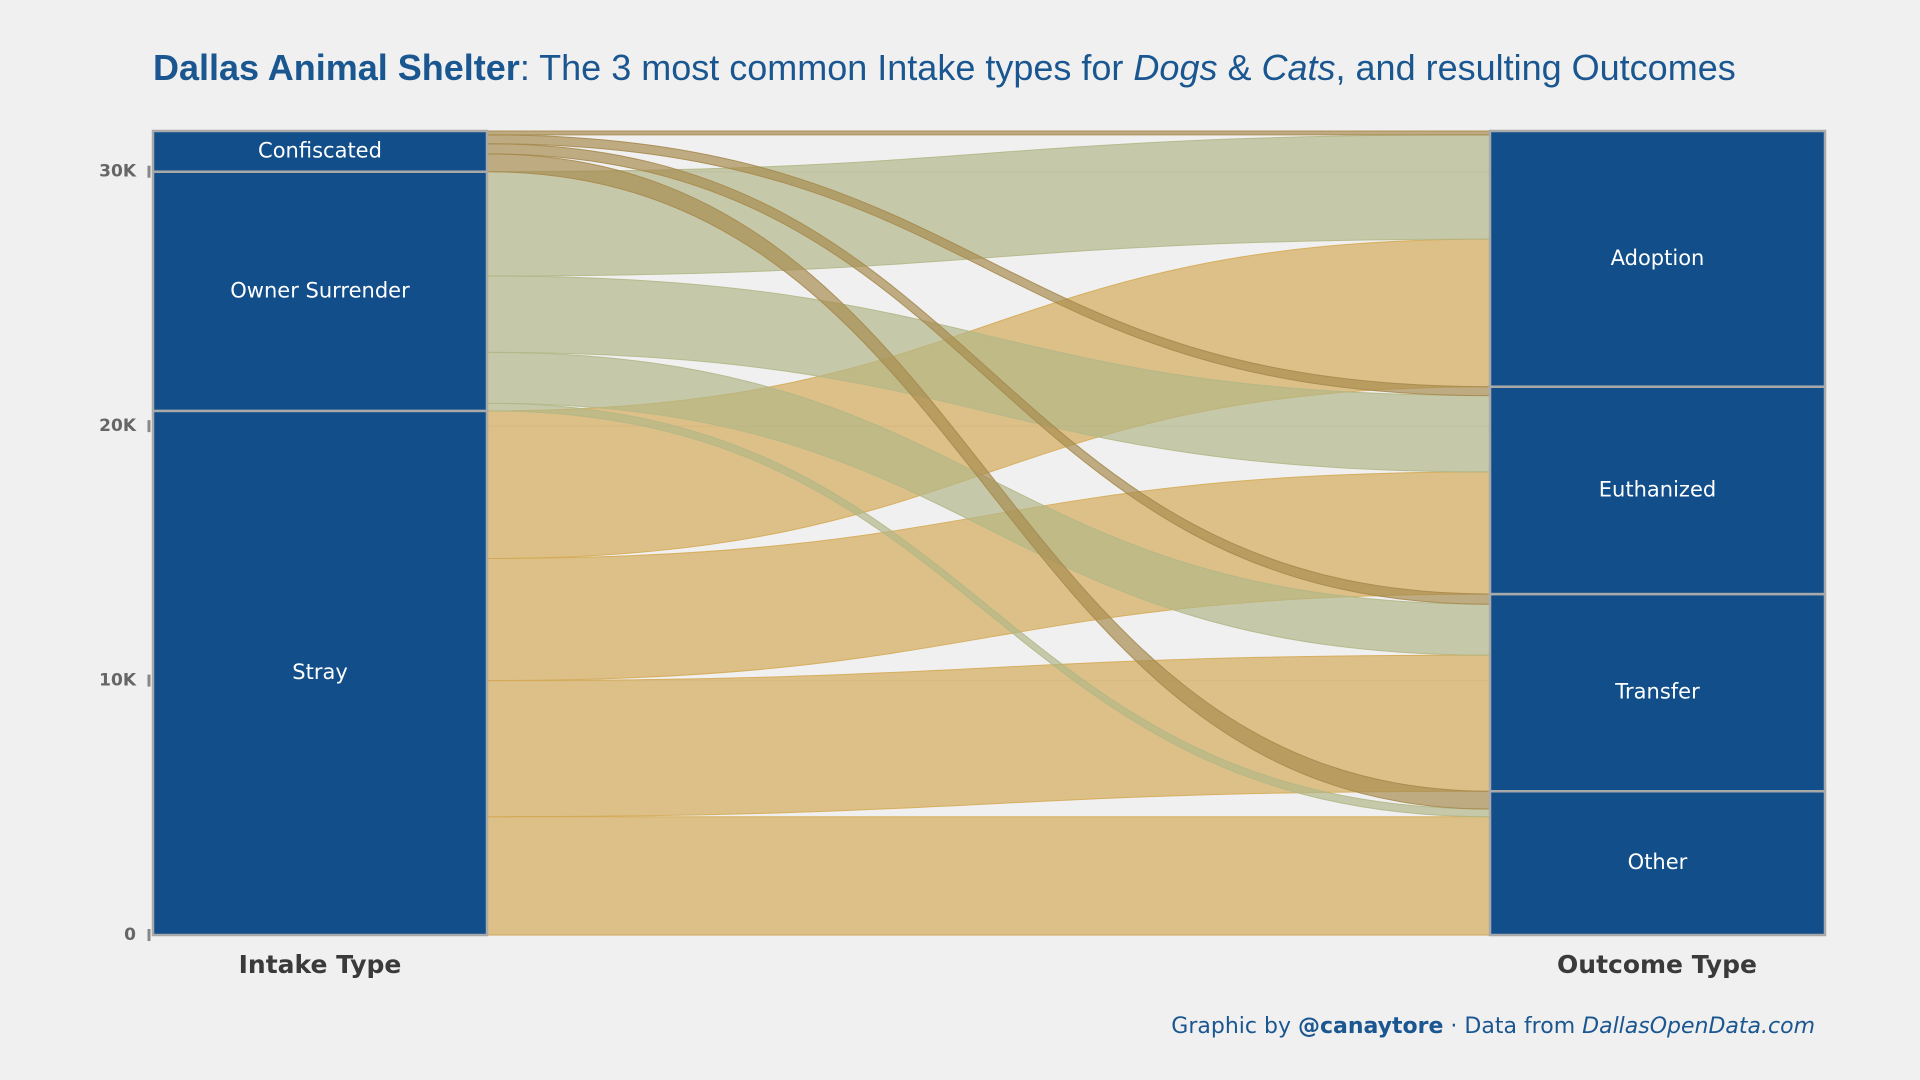  I want to click on y-tick-label: 10K, so click(118, 681).